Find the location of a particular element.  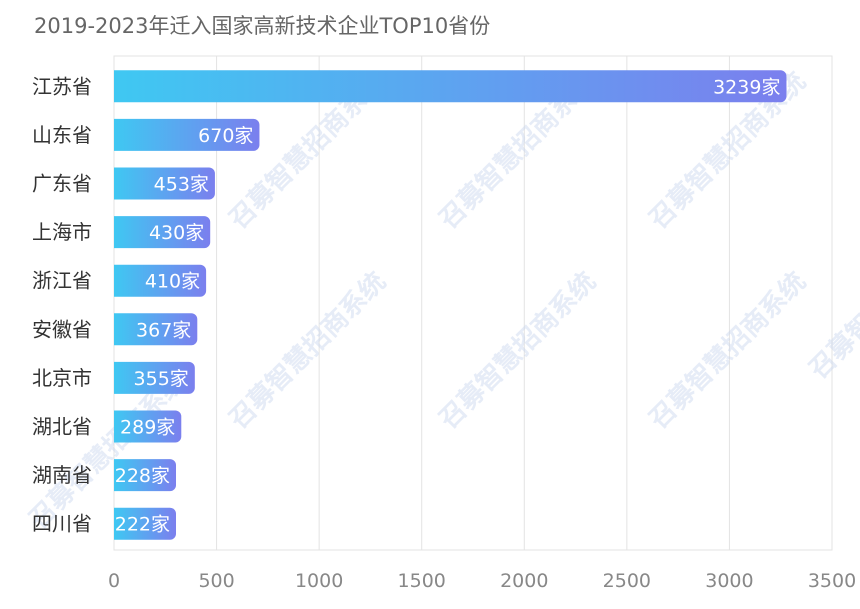

data-label: 430家 is located at coordinates (176, 233).